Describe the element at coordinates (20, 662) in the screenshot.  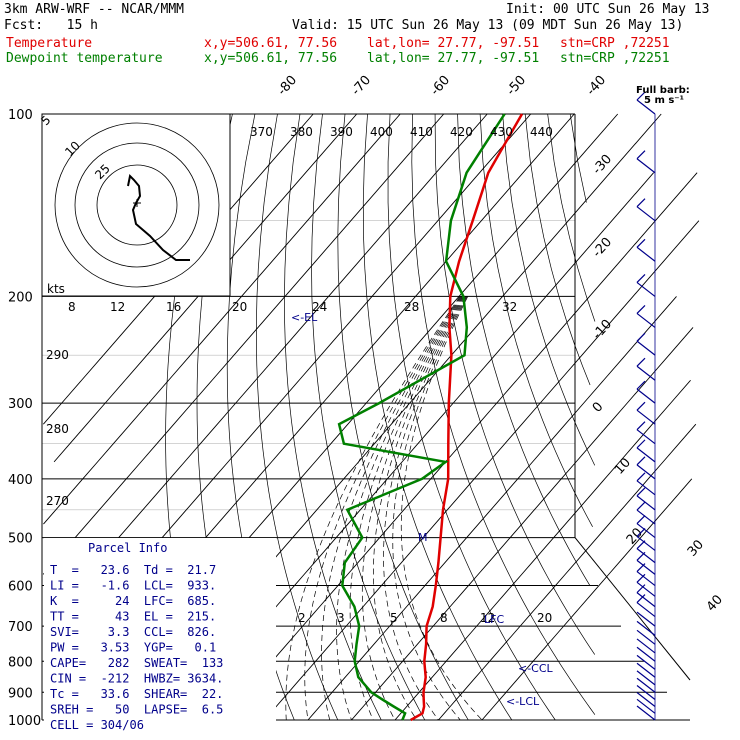
I see `pressure-label: 800` at that location.